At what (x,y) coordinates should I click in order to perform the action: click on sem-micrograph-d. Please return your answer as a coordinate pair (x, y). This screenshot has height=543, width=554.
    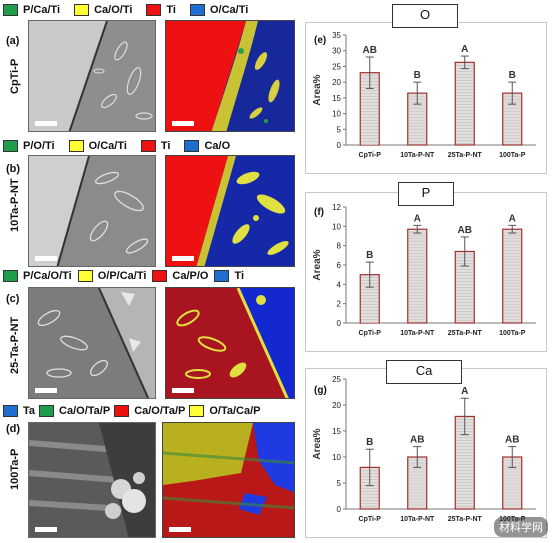
    Looking at the image, I should click on (92, 480).